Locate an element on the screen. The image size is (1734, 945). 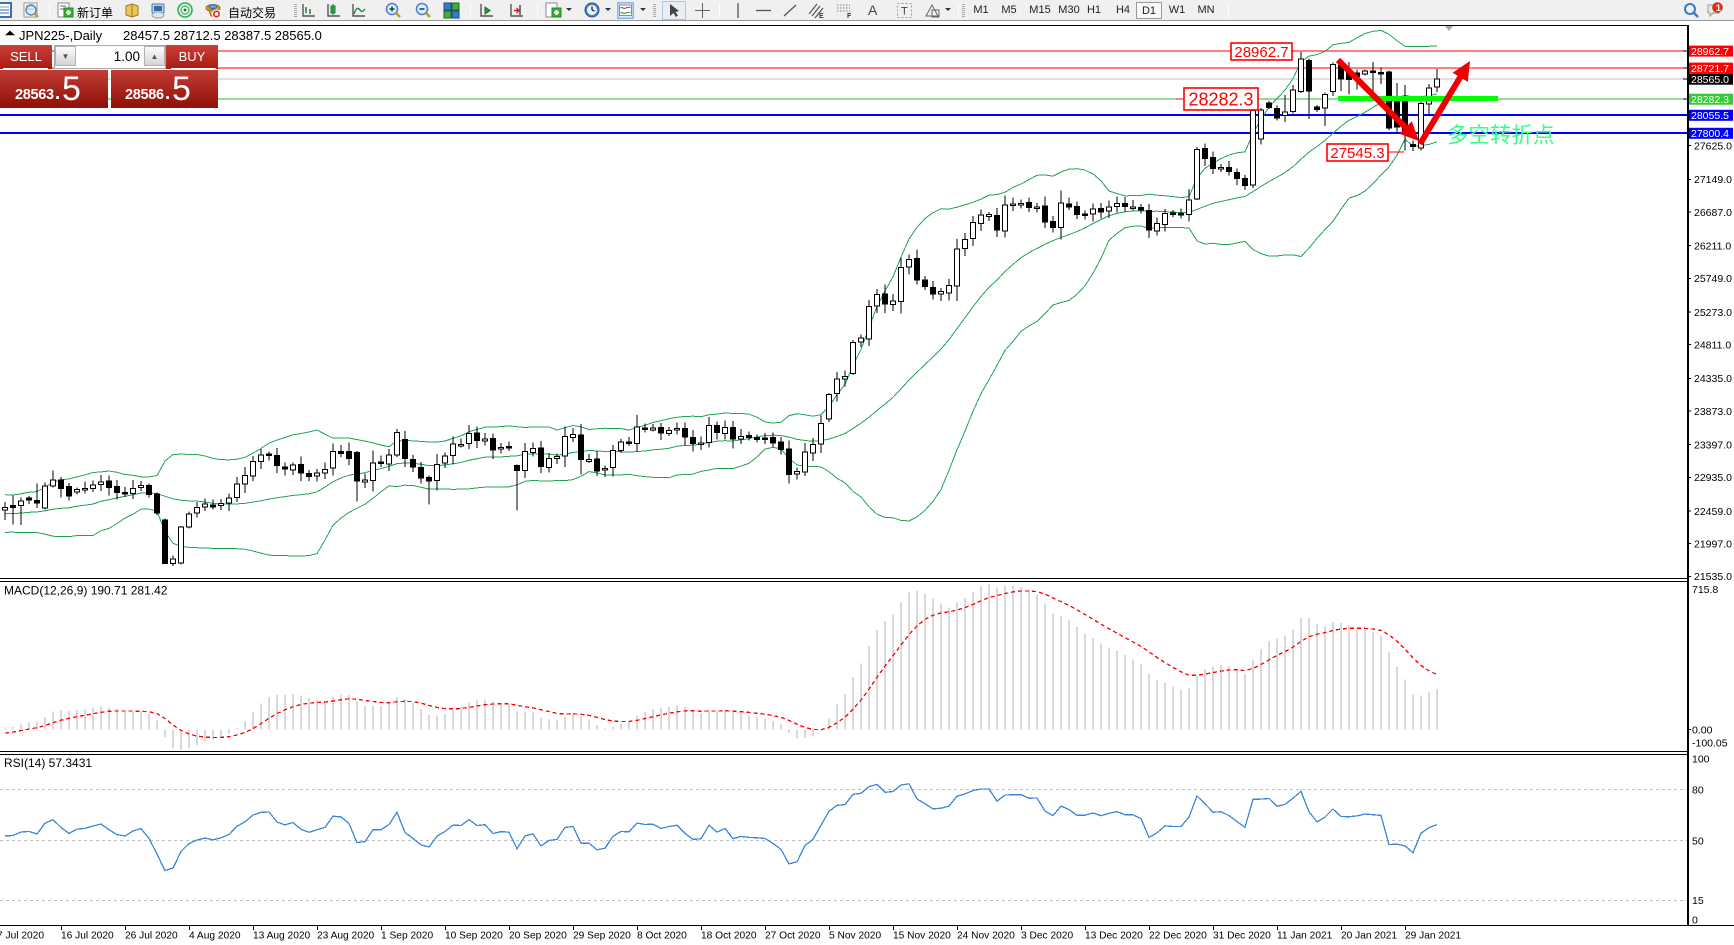
svg-text: 23 Aug 2020 is located at coordinates (346, 936).